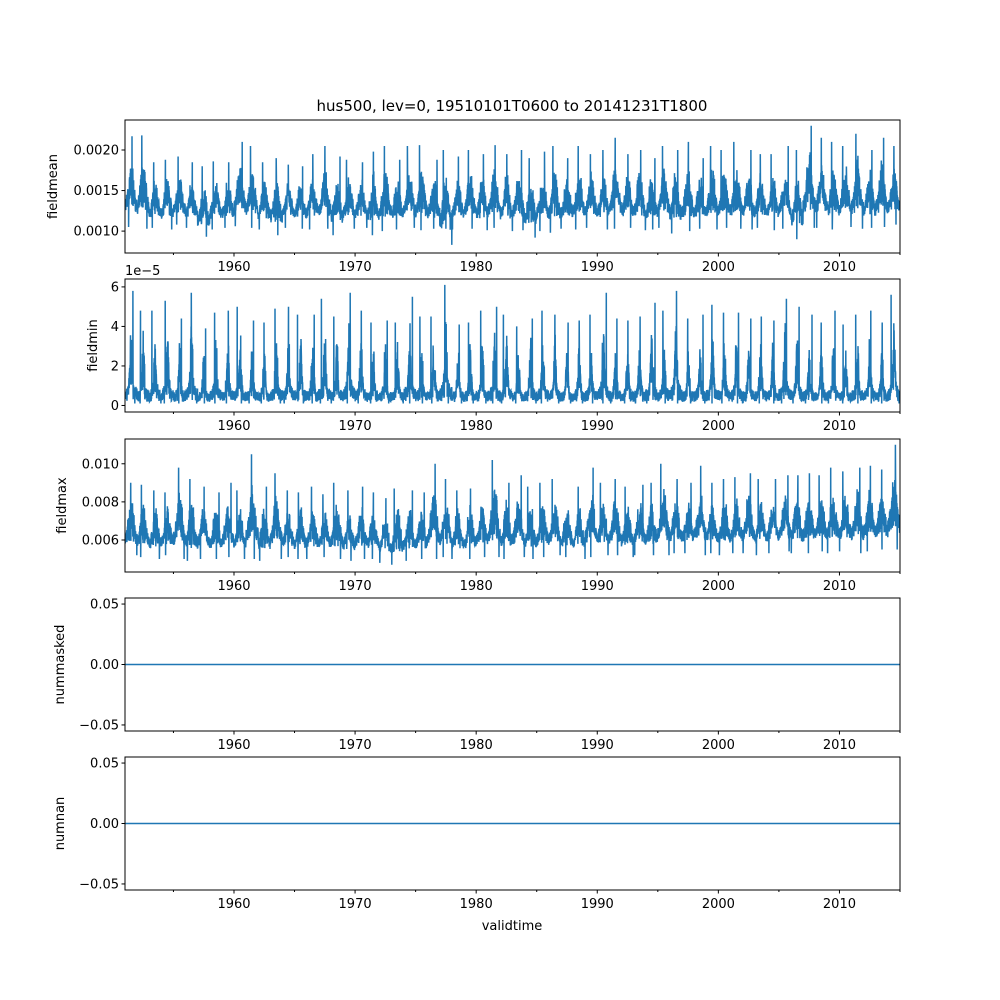 Image resolution: width=1000 pixels, height=1000 pixels. I want to click on y-tick-label: 0.0015, so click(97, 191).